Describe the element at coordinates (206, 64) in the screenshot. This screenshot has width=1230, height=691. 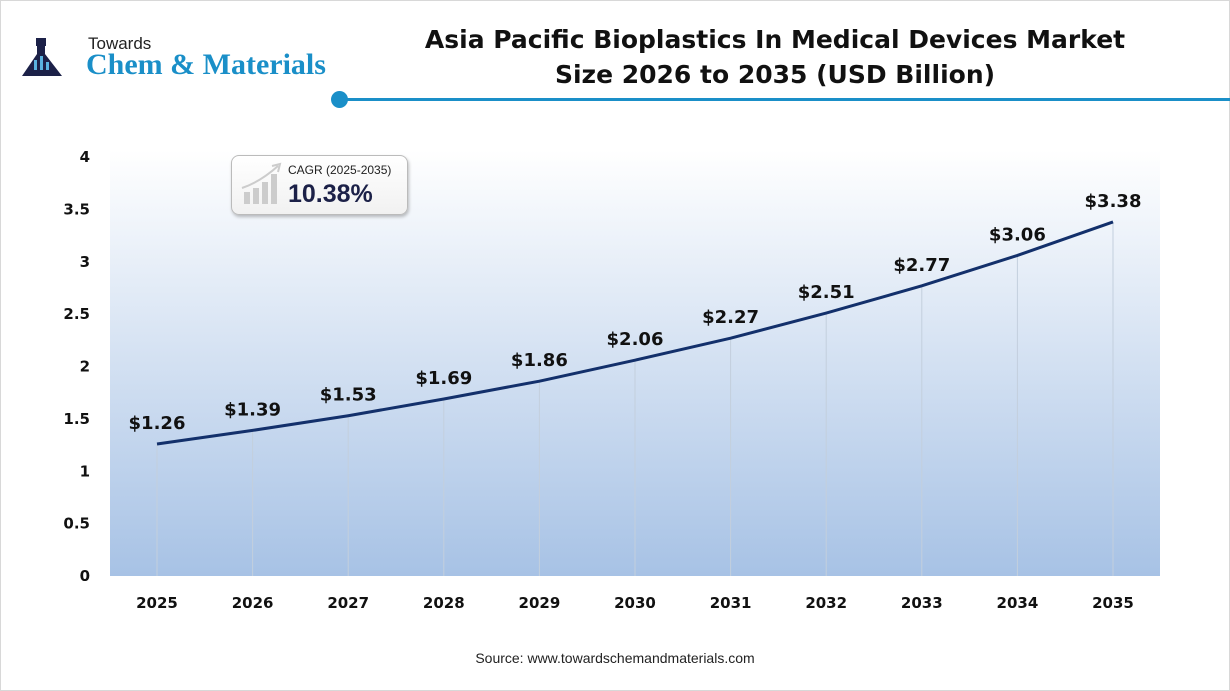
I see `brand-name: Chem & Materials` at that location.